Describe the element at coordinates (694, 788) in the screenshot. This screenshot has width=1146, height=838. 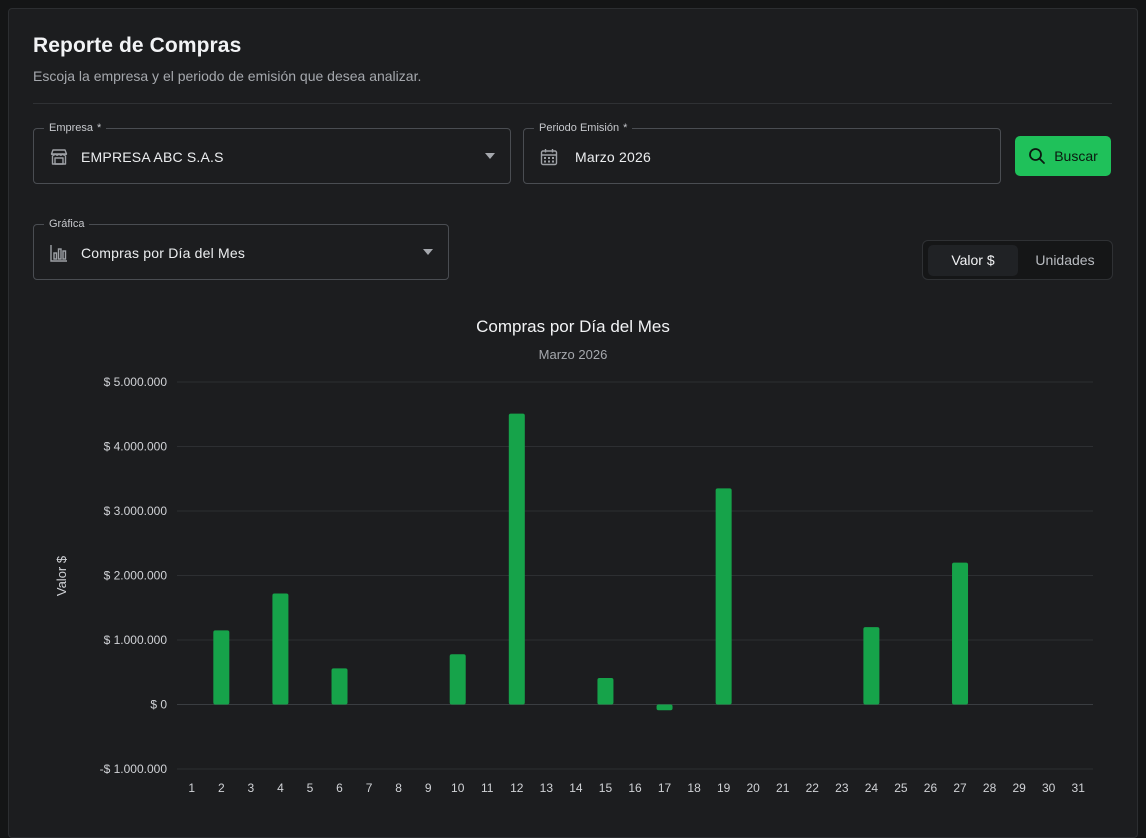
I see `x-tick-label: 18` at that location.